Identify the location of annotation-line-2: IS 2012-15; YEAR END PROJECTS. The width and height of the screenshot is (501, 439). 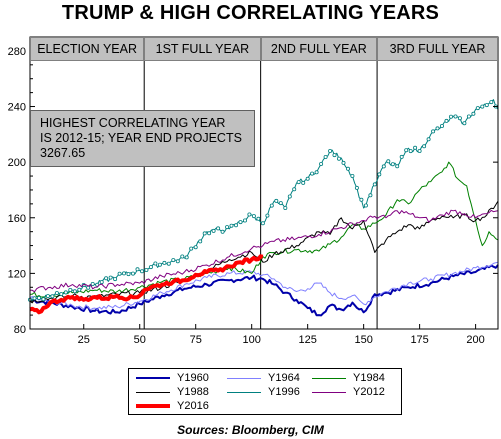
(141, 138).